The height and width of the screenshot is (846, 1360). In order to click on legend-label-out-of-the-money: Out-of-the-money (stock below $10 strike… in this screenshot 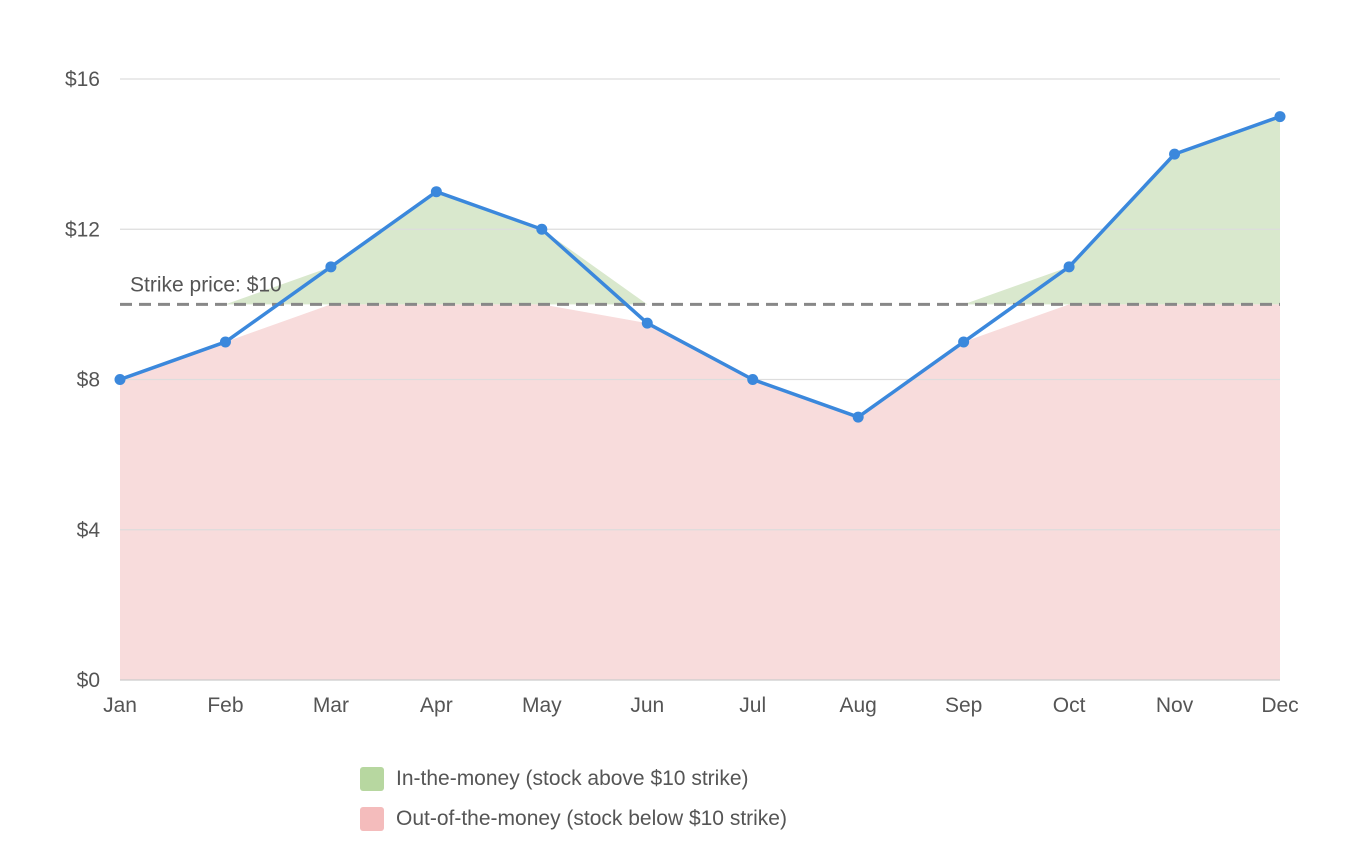, I will do `click(591, 818)`.